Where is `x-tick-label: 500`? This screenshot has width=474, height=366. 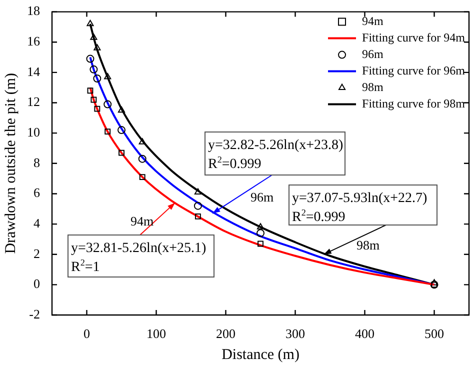
x-tick-label: 500 is located at coordinates (434, 334).